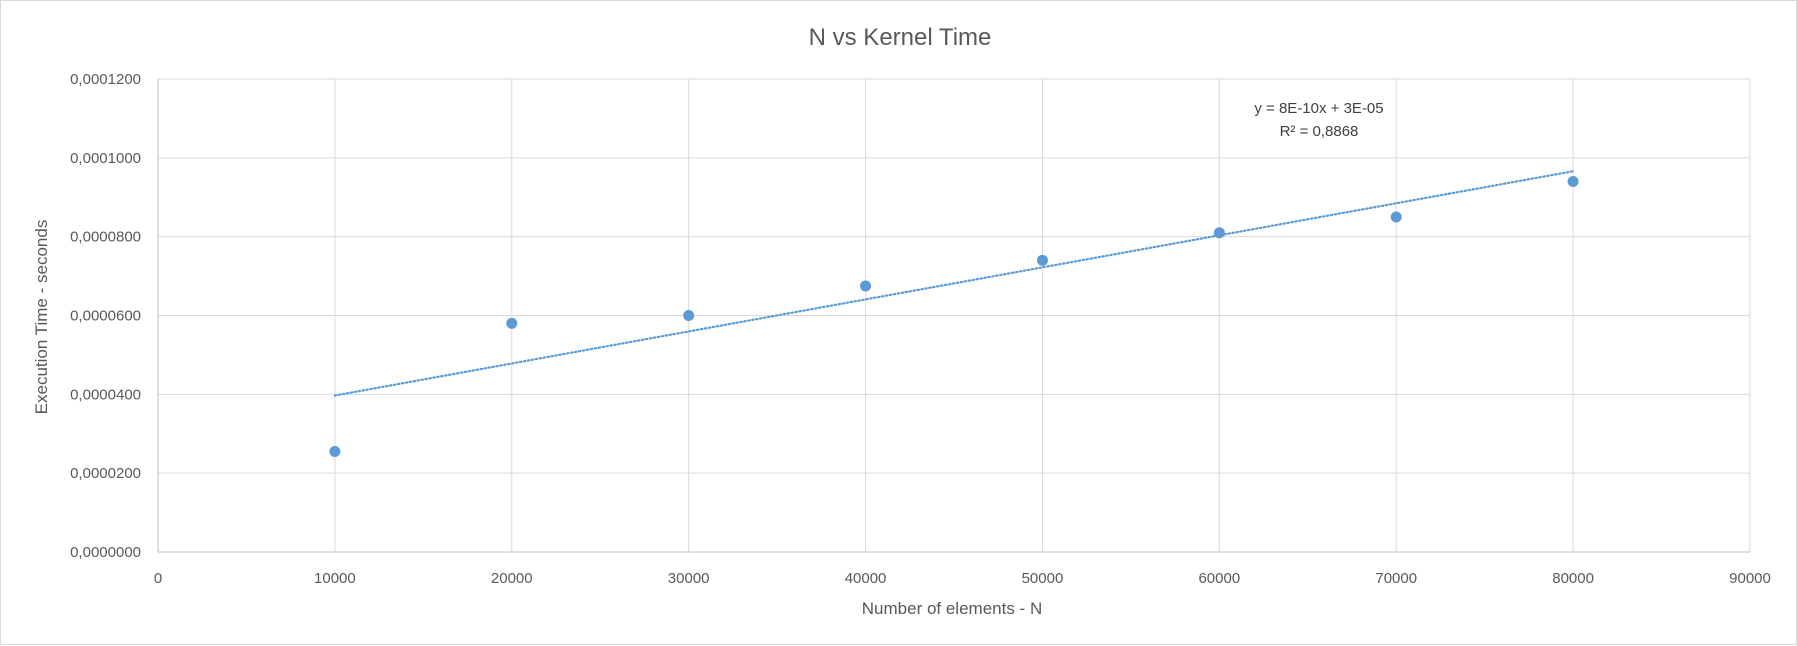  I want to click on y-axis-title: Execution Time - seconds, so click(41, 317).